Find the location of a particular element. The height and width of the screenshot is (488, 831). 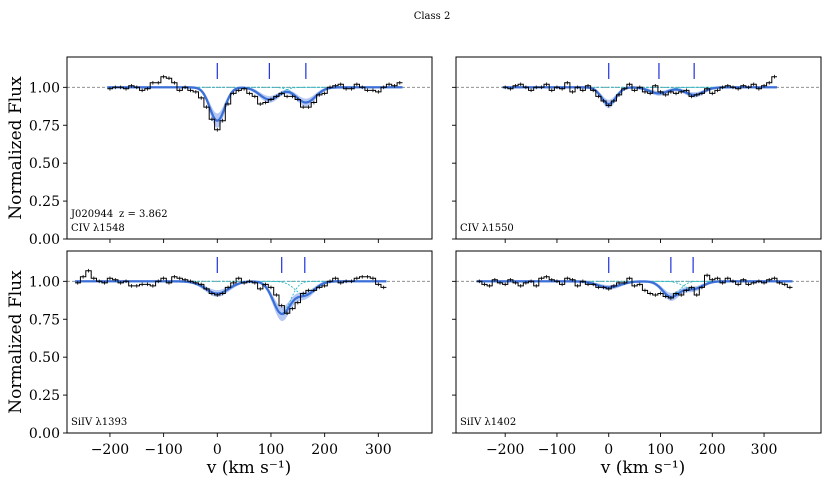

redshift-label: z = 3.862 is located at coordinates (143, 214).